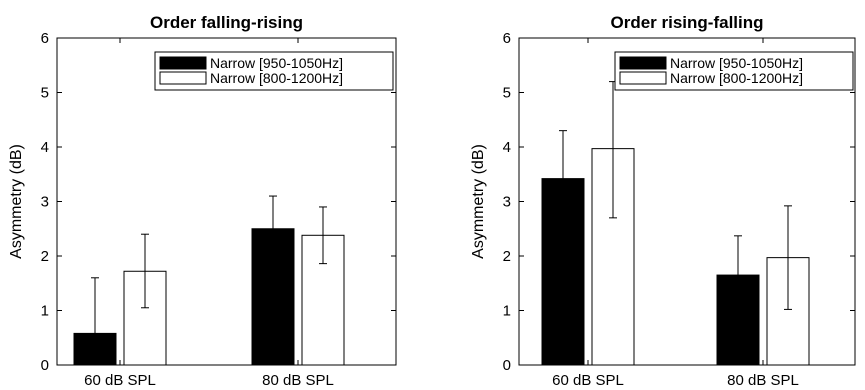 This screenshot has width=865, height=390. Describe the element at coordinates (45, 38) in the screenshot. I see `panel-1-ytick-label: 6` at that location.